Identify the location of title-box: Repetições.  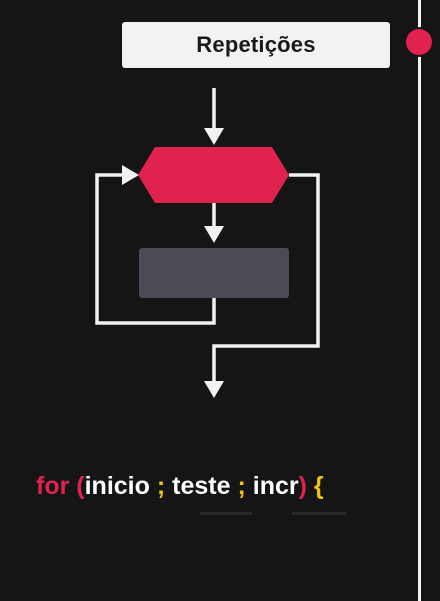
(256, 45).